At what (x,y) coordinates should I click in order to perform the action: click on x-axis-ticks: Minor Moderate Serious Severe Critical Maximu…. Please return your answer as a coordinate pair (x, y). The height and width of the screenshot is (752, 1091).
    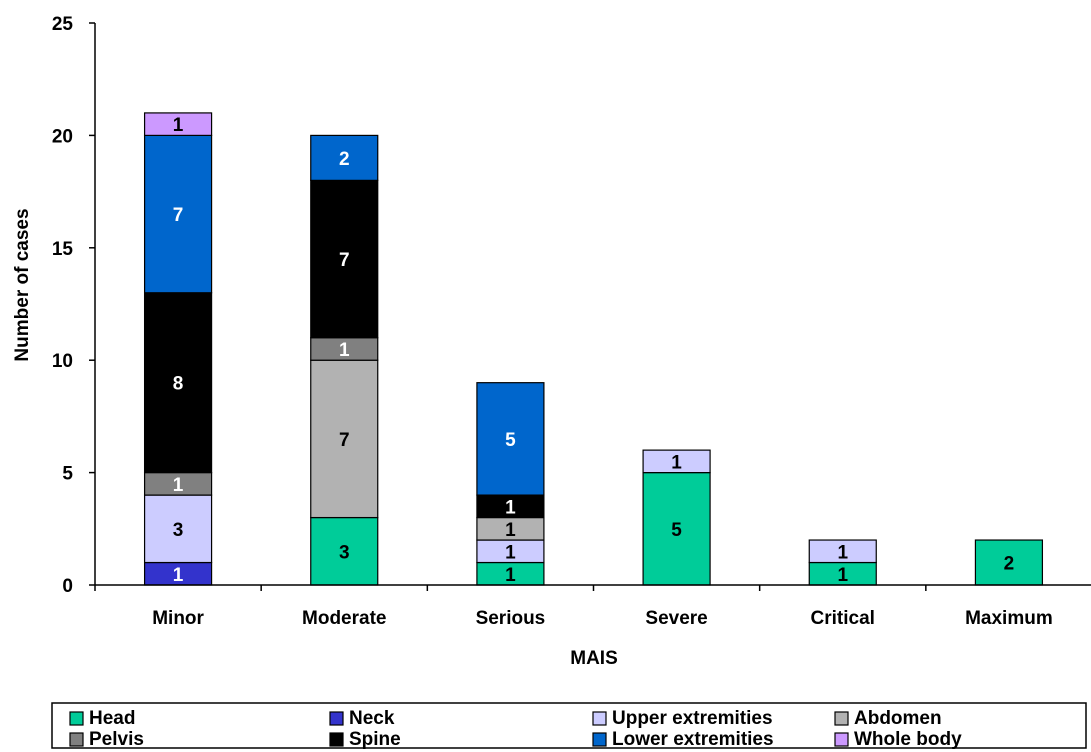
    Looking at the image, I should click on (573, 607).